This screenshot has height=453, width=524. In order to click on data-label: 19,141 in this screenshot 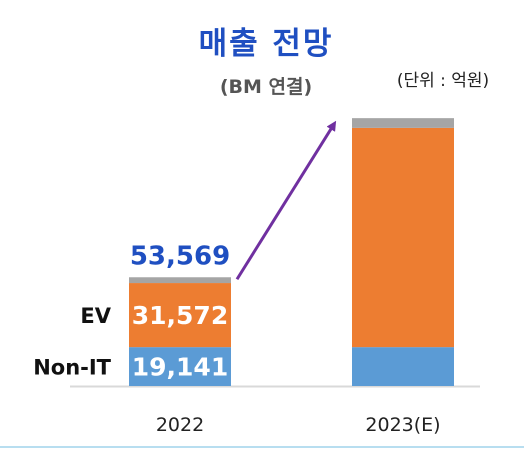, I will do `click(180, 367)`.